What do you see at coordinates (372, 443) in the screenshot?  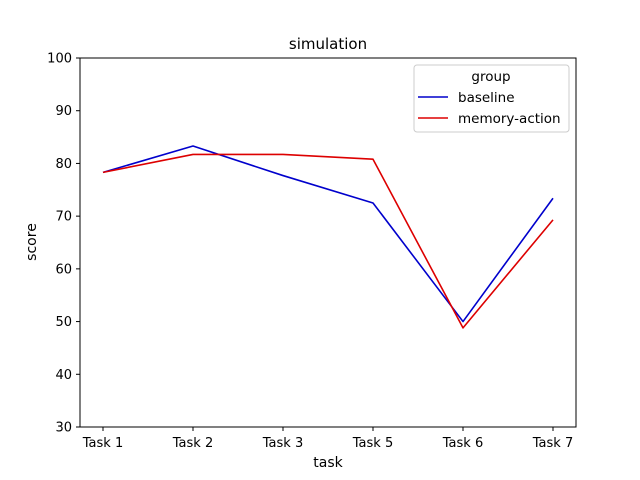 I see `x-tick-label: Task 5` at bounding box center [372, 443].